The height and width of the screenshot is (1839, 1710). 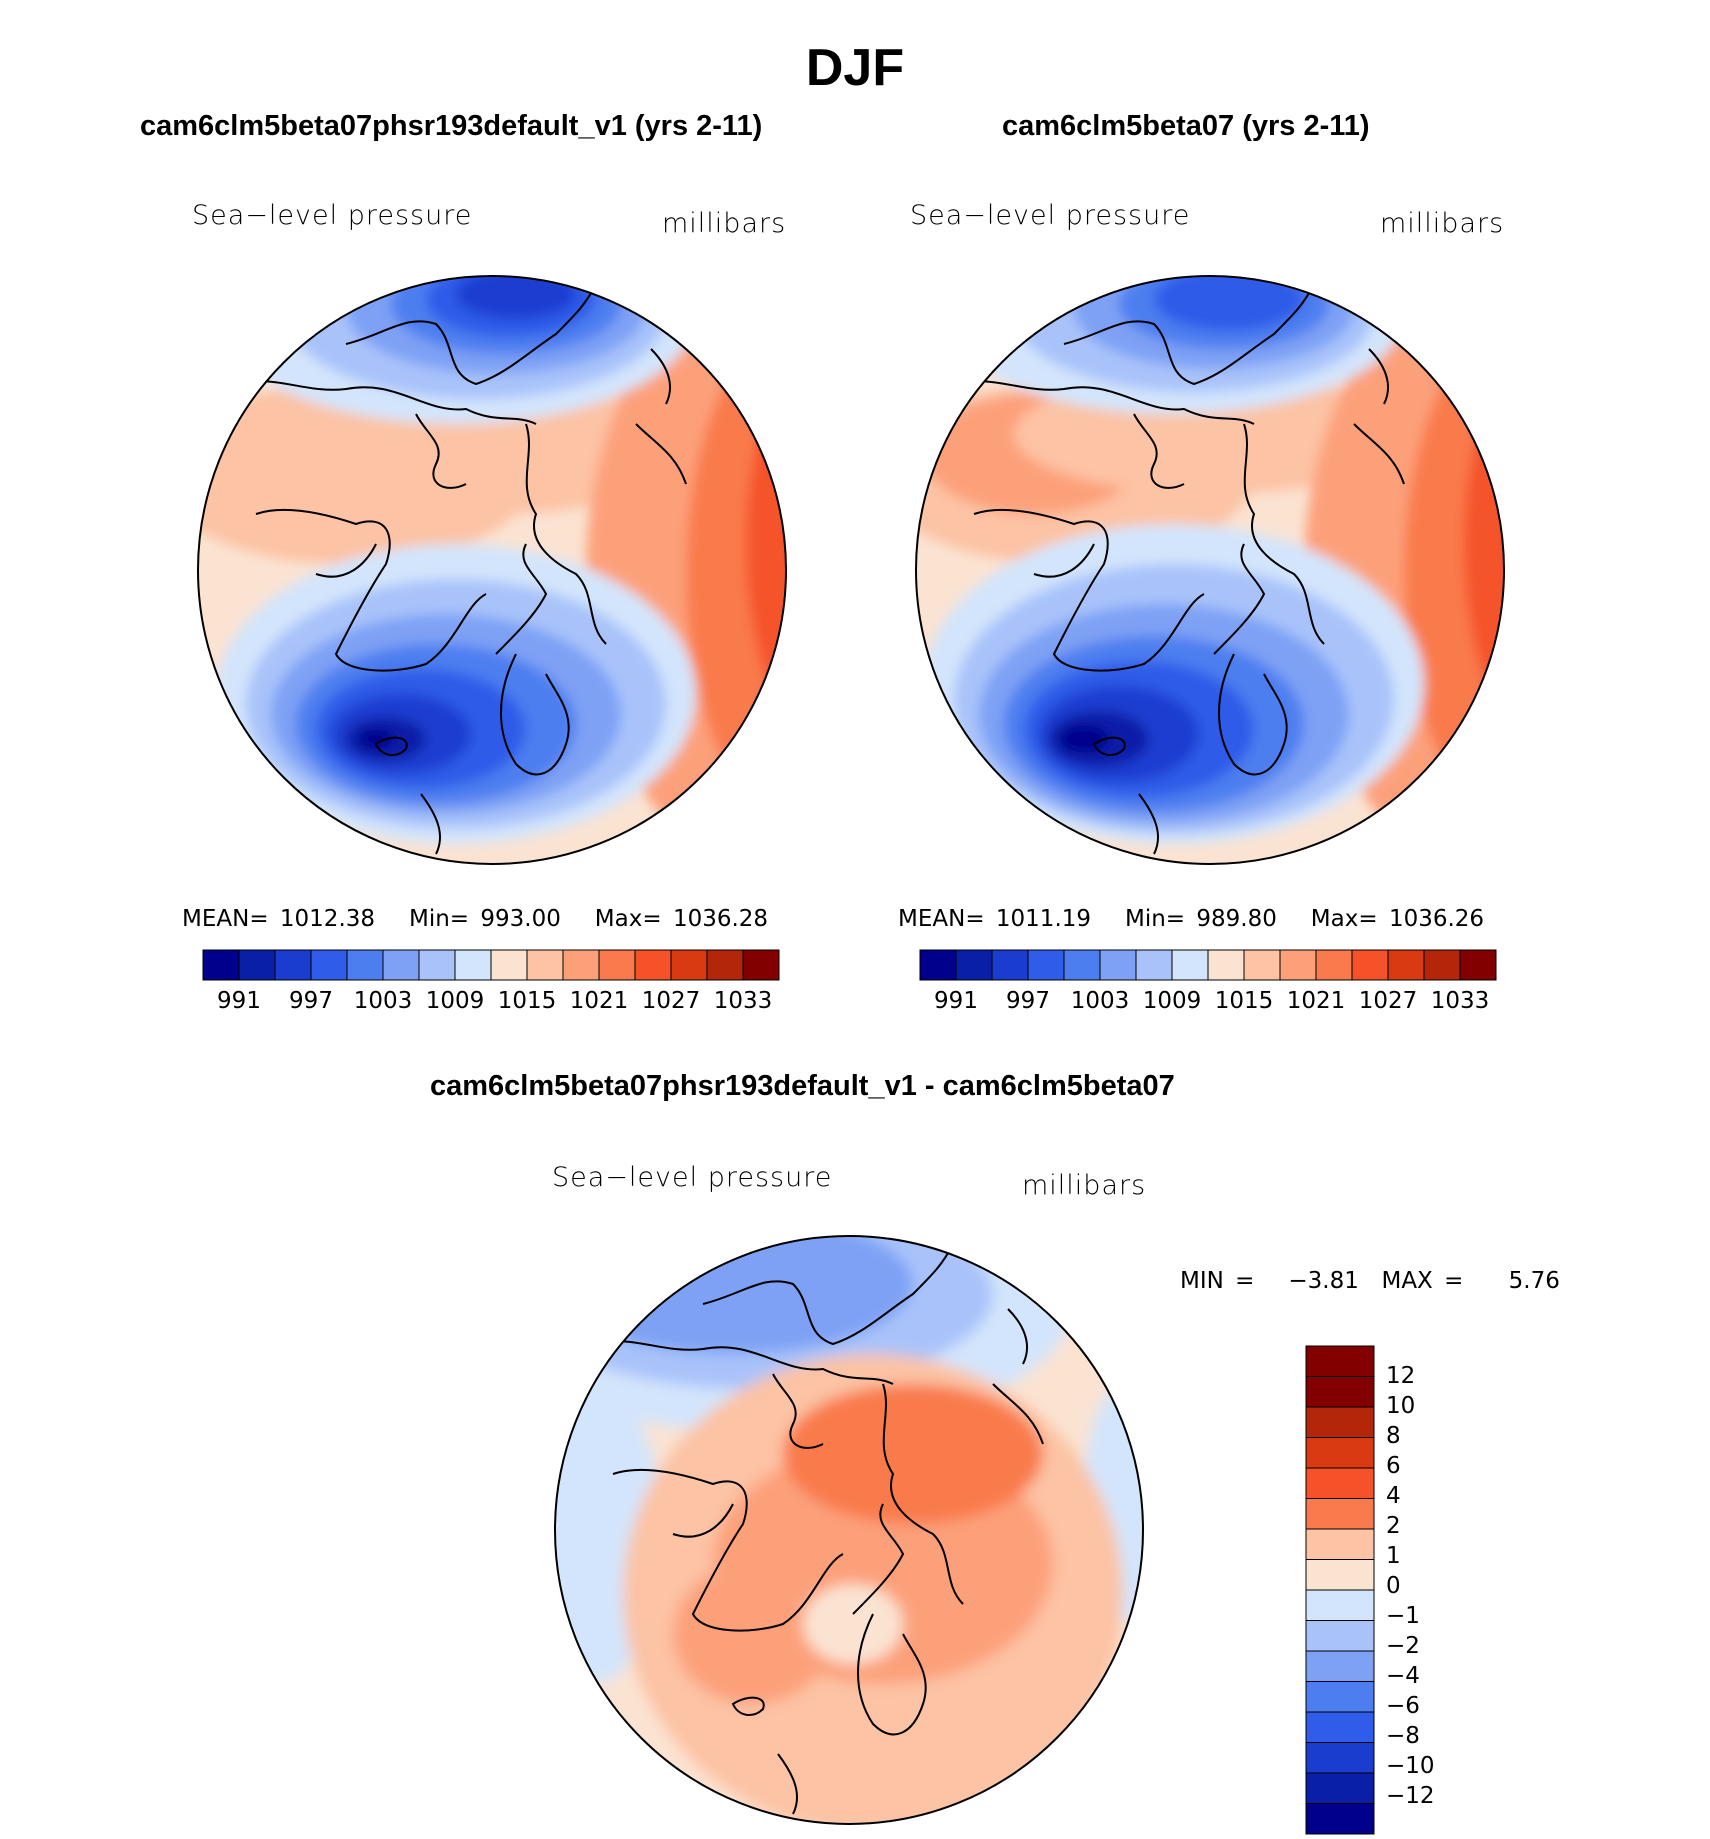 I want to click on panel-title-right: cam6clm5beta07 (yrs 2-11), so click(x=1186, y=126).